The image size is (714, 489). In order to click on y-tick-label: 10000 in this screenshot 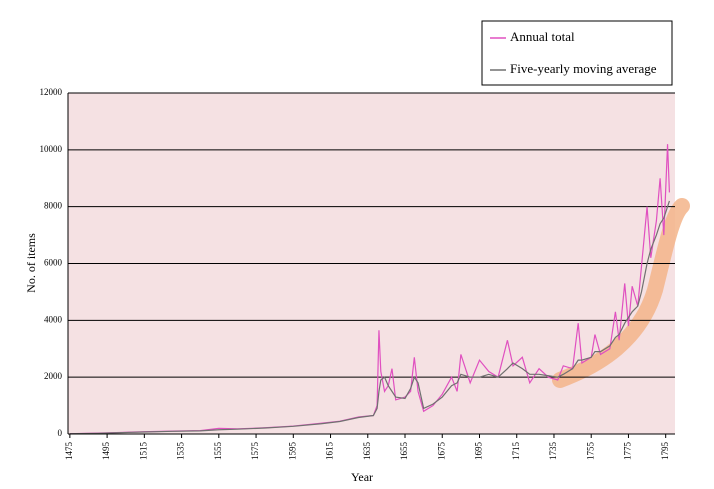, I will do `click(51, 149)`.